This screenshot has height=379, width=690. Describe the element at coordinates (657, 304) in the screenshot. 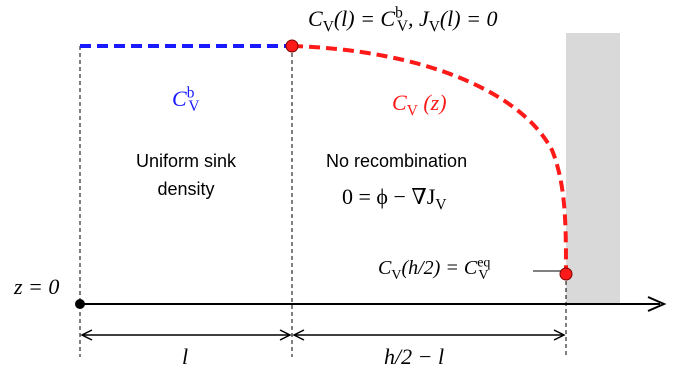

I see `arrow-right-icon` at that location.